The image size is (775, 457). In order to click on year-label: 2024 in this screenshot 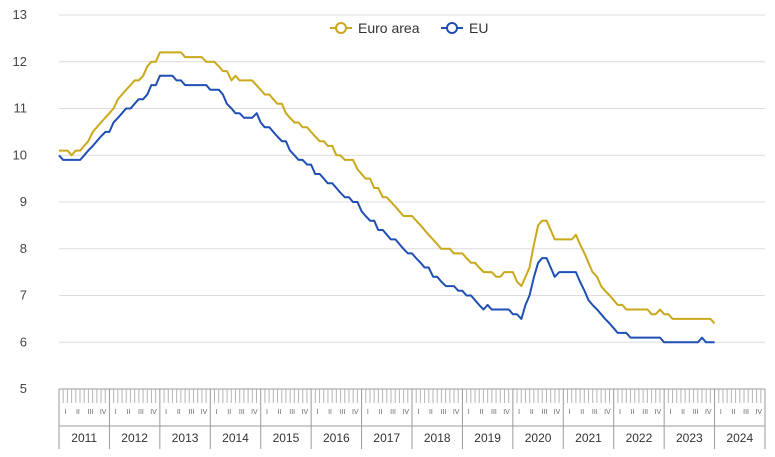, I will do `click(739, 438)`.